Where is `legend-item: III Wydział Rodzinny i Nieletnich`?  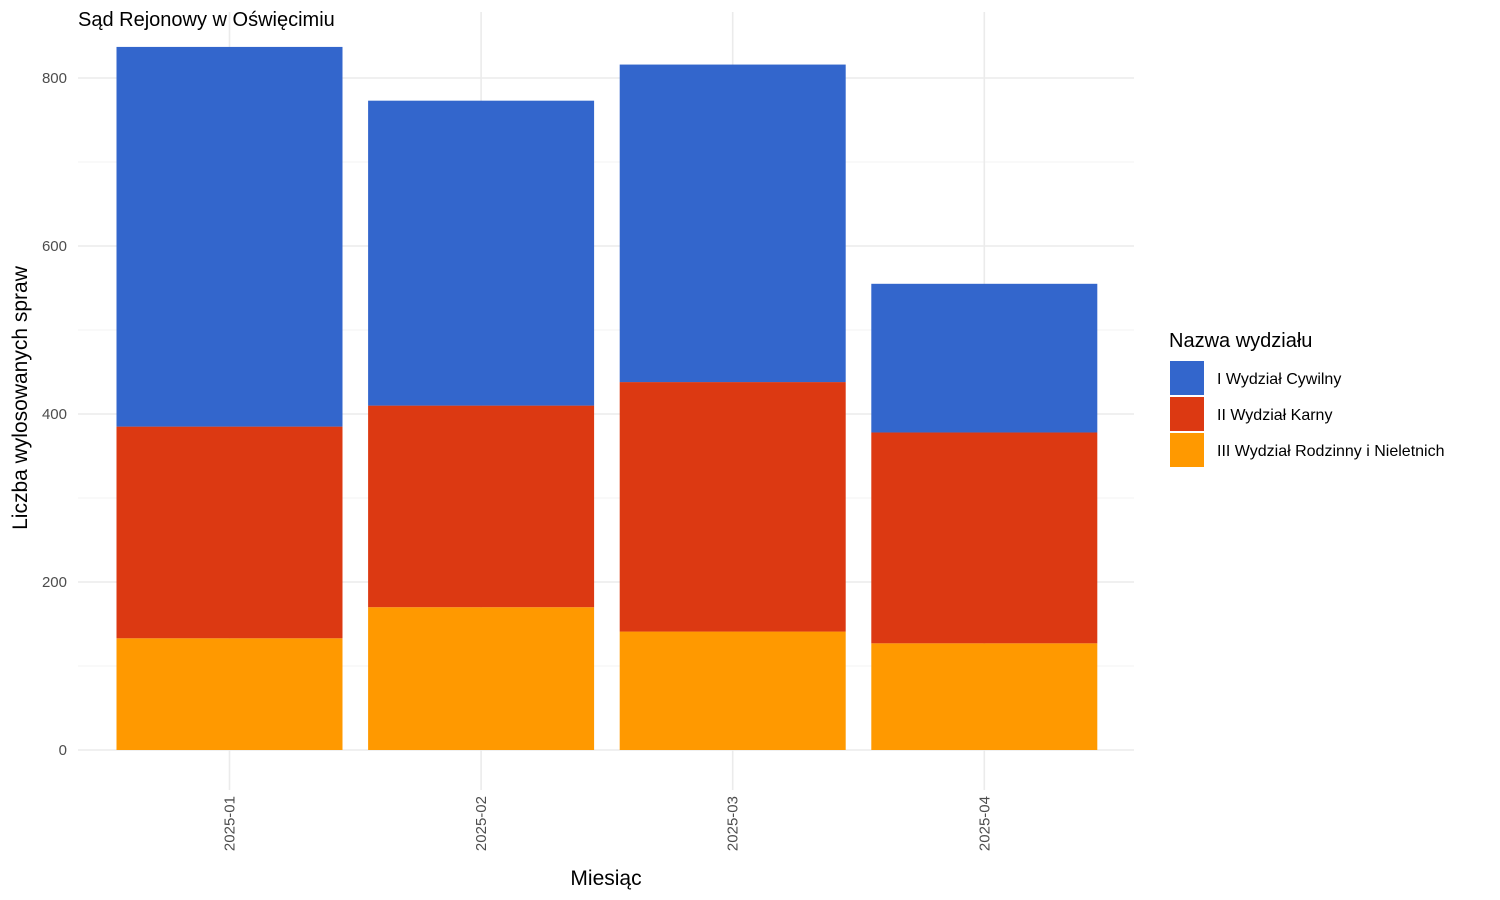
legend-item: III Wydział Rodzinny i Nieletnich is located at coordinates (1307, 450).